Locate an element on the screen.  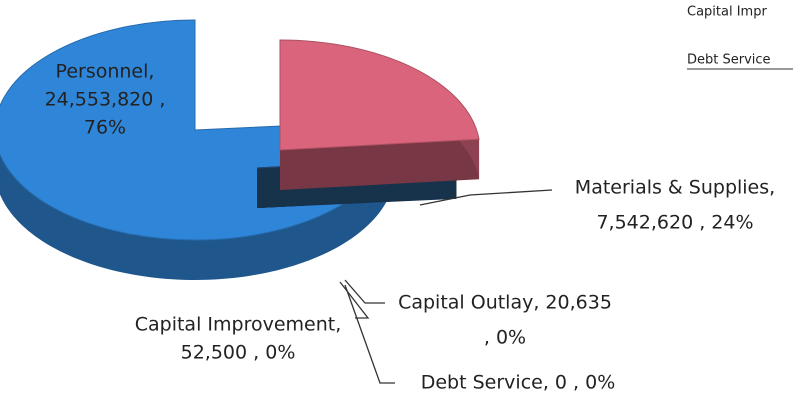
slice-top is located at coordinates (379, 95).